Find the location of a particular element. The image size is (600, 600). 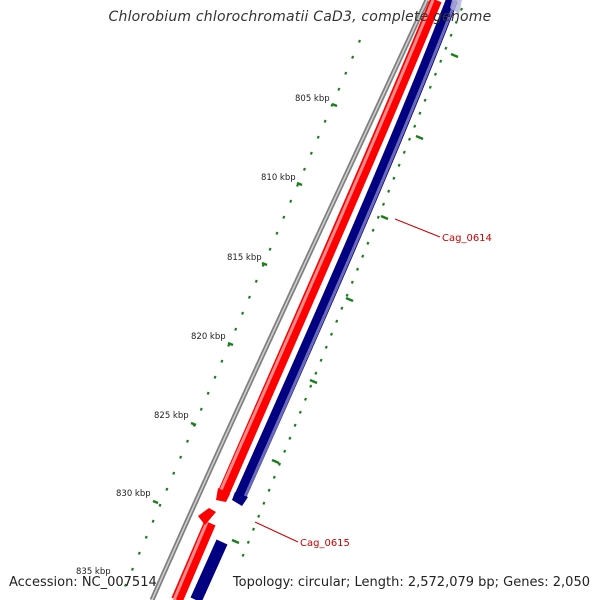

reverse-strand-cap is located at coordinates (456, 7).